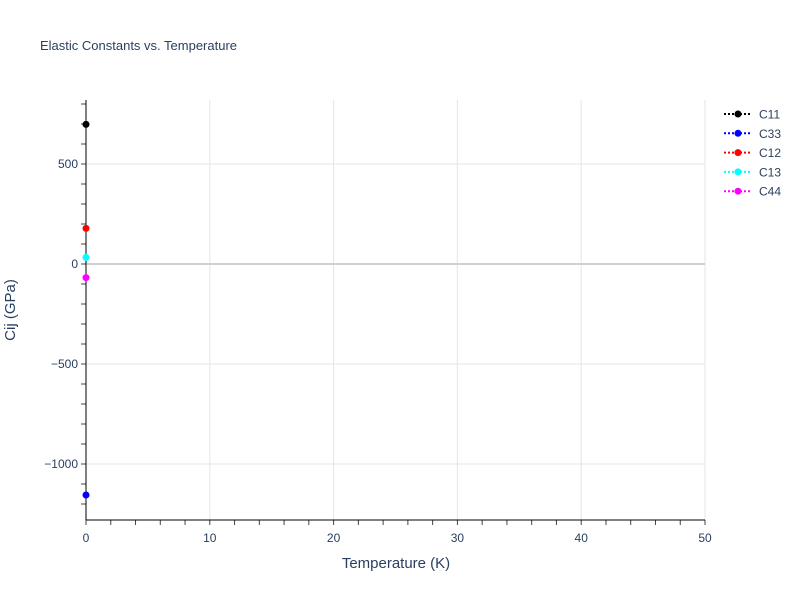 The width and height of the screenshot is (800, 605). What do you see at coordinates (769, 115) in the screenshot?
I see `legend-label: C11` at bounding box center [769, 115].